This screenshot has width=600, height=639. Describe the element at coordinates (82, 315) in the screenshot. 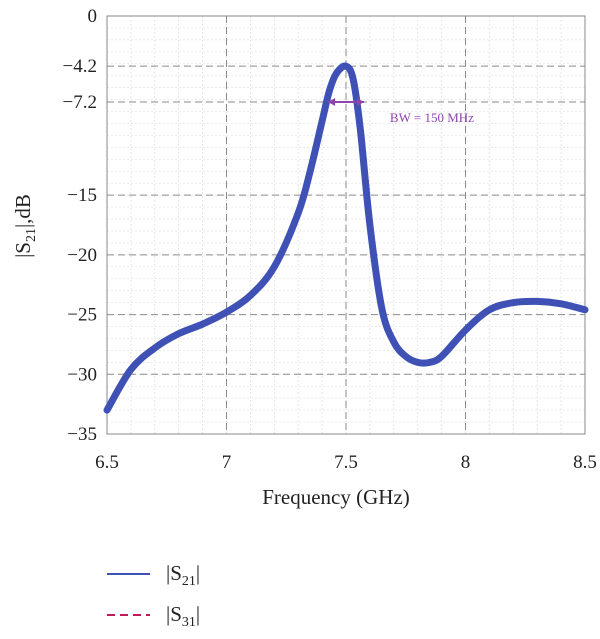

I see `y-tick-label: −25` at that location.